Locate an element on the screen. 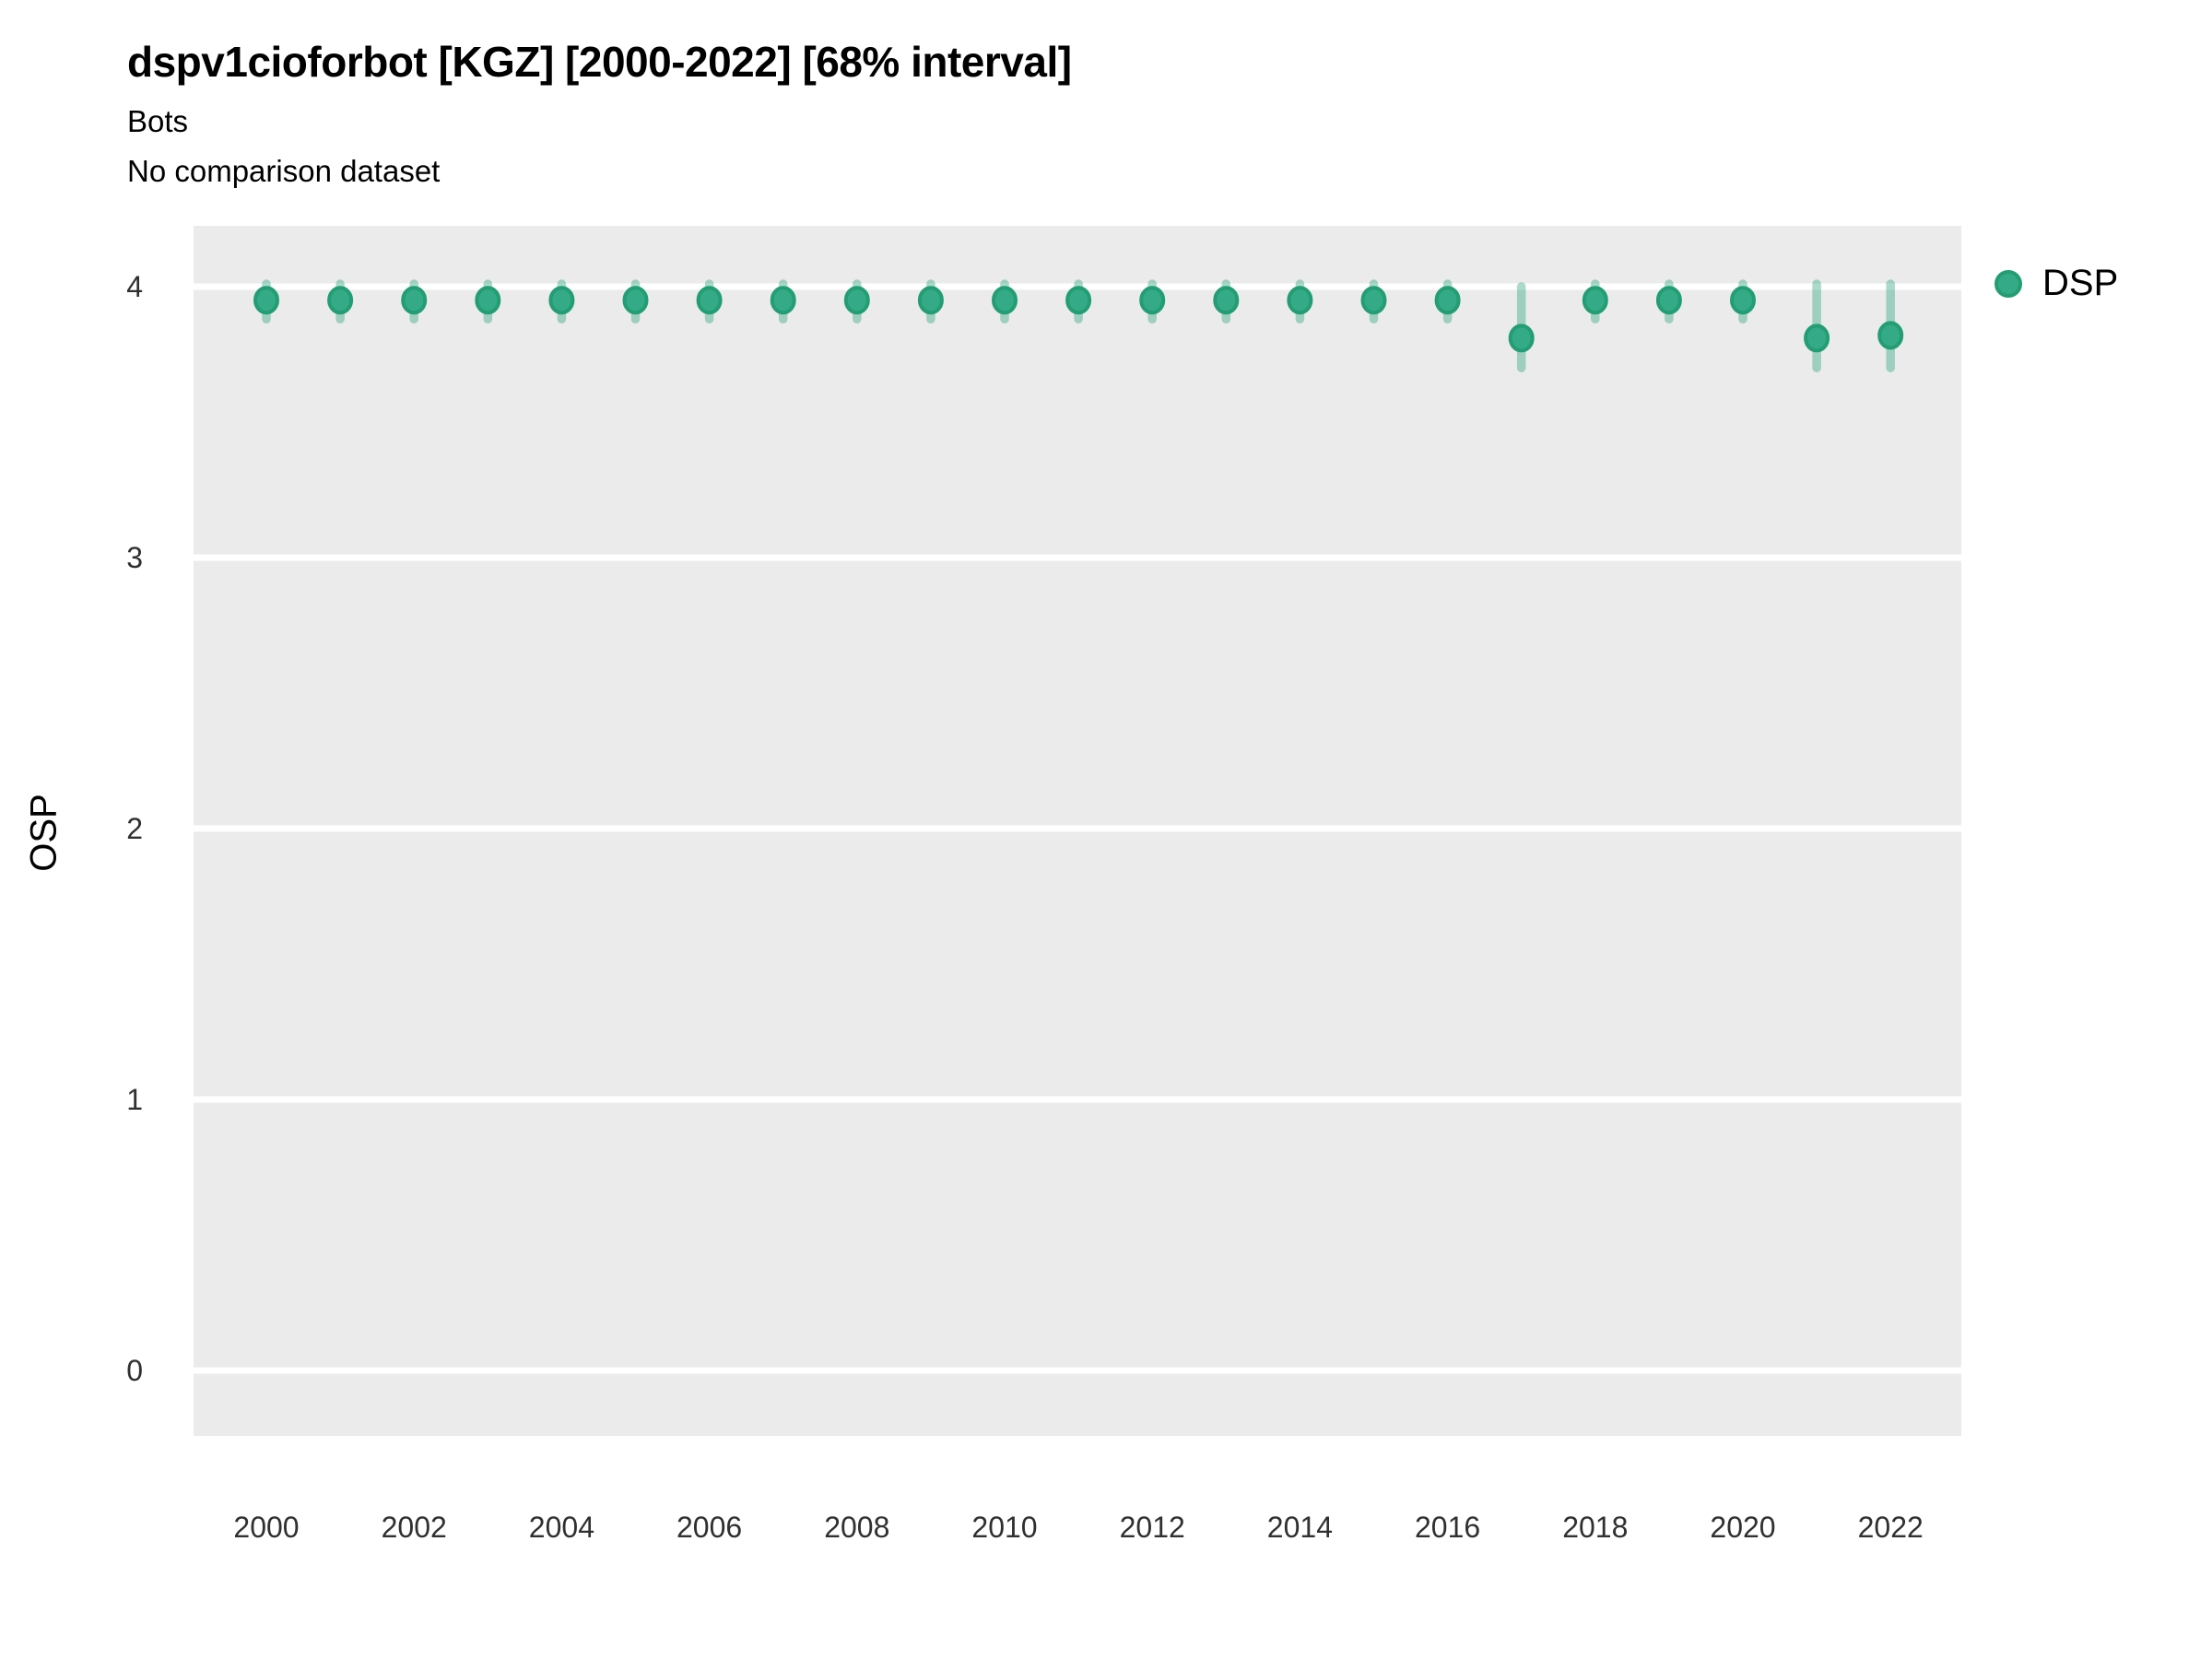  point-2005 is located at coordinates (635, 300).